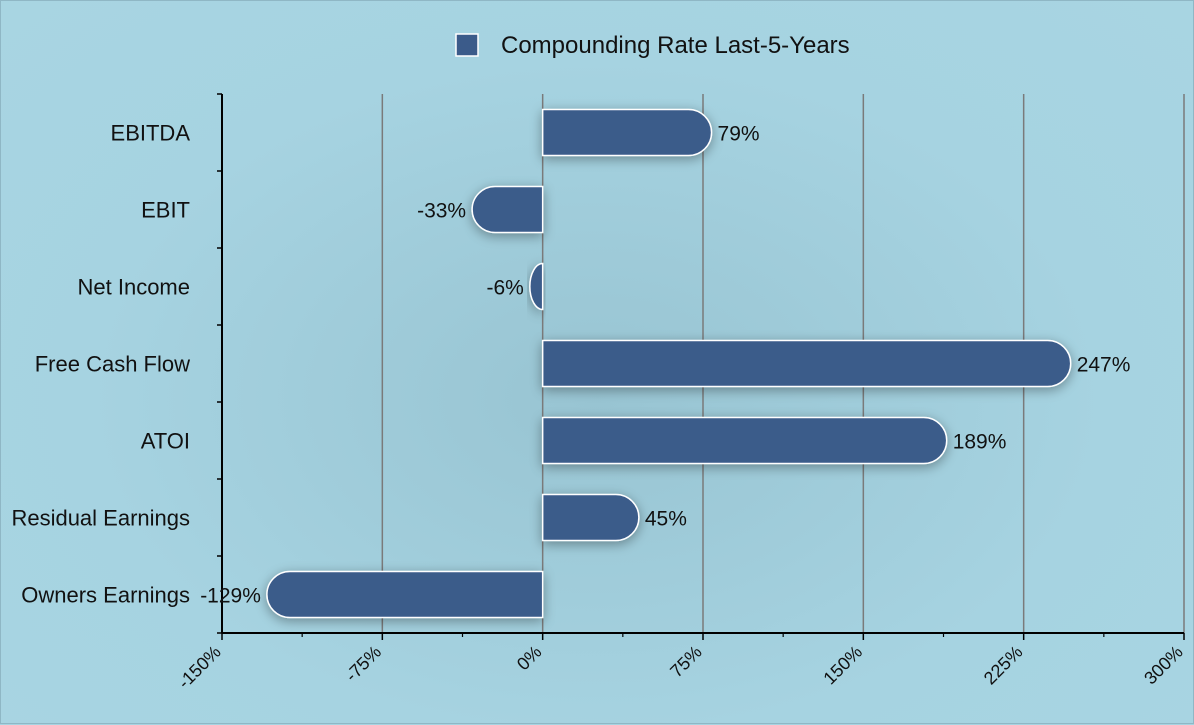 The width and height of the screenshot is (1194, 725). Describe the element at coordinates (363, 664) in the screenshot. I see `x-tick-label-1: -75%` at that location.